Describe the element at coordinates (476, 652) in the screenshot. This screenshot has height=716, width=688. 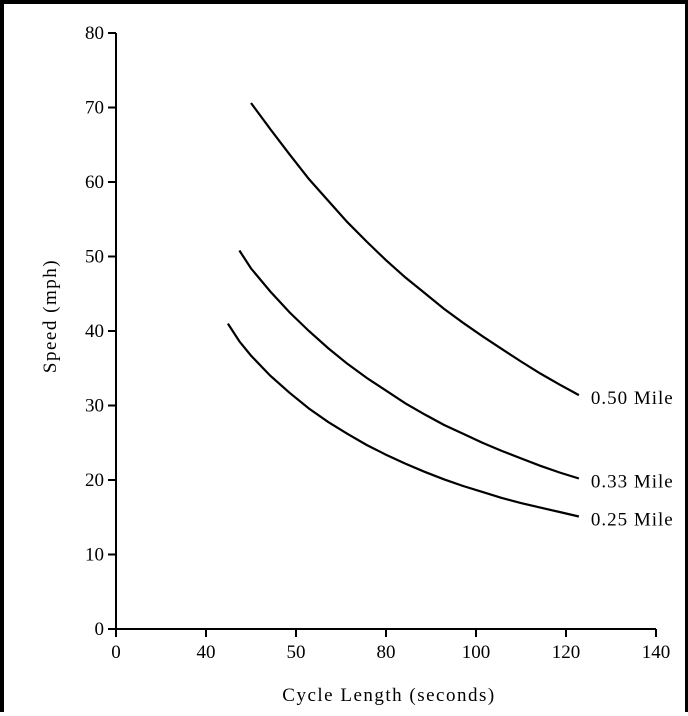
I see `x-tick-label: 100` at that location.